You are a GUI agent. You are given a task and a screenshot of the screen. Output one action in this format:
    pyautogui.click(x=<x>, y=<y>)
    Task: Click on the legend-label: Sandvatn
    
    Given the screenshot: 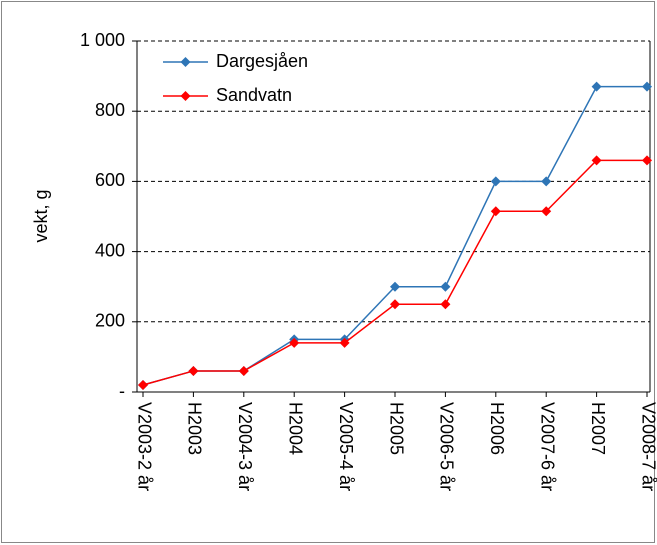 What is the action you would take?
    pyautogui.click(x=254, y=95)
    